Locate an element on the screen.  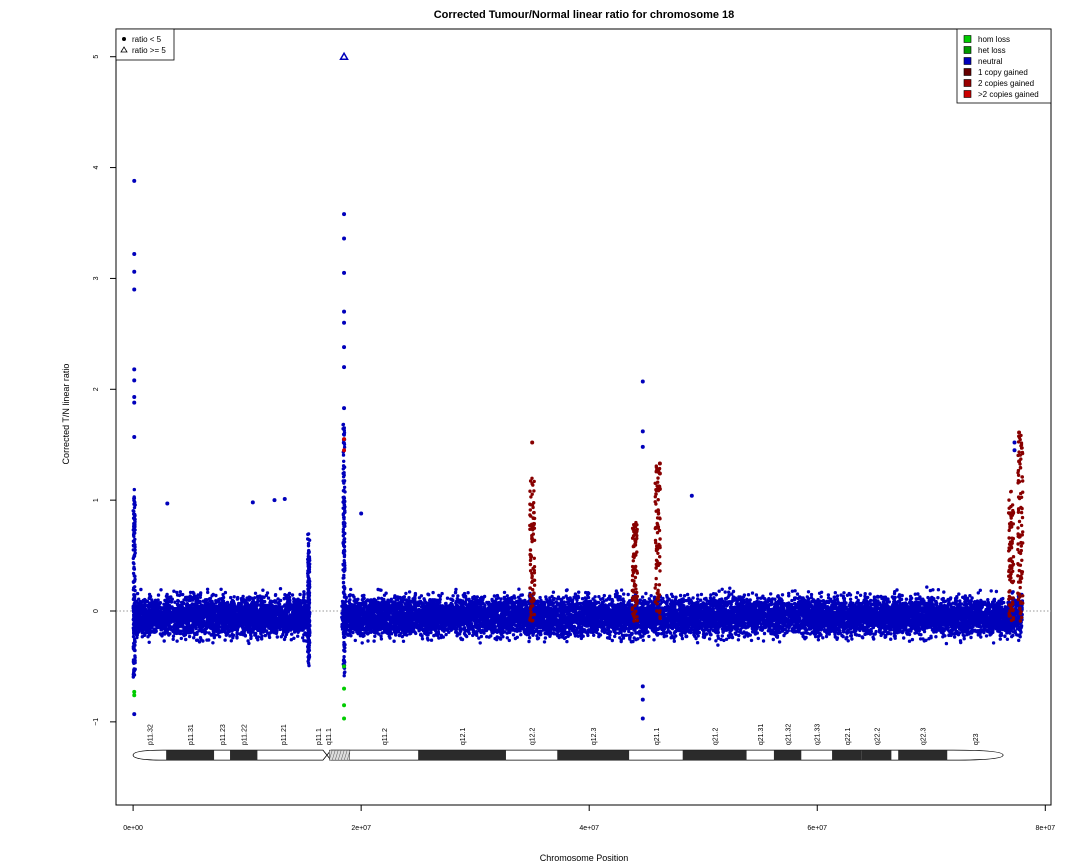
ideogram-band-label: q12.1 is located at coordinates (463, 736).